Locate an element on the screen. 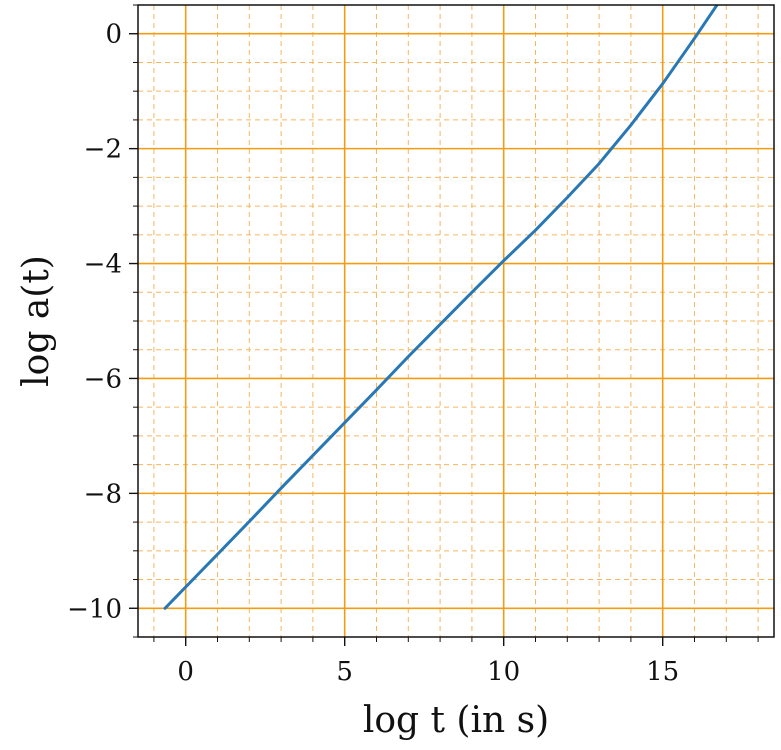  y-tick-labels: −10 −8 −6 −4 −2 0 is located at coordinates (94, 322).